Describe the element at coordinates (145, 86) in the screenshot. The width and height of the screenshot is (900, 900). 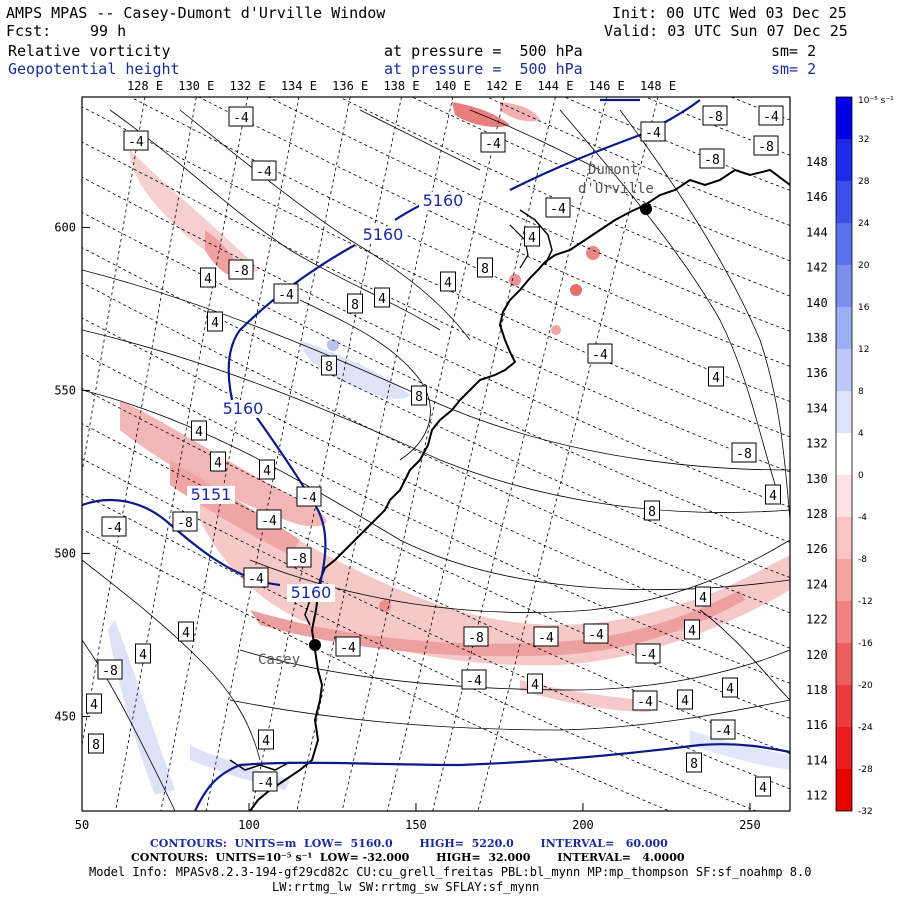
I see `lon-label: 128 E` at that location.